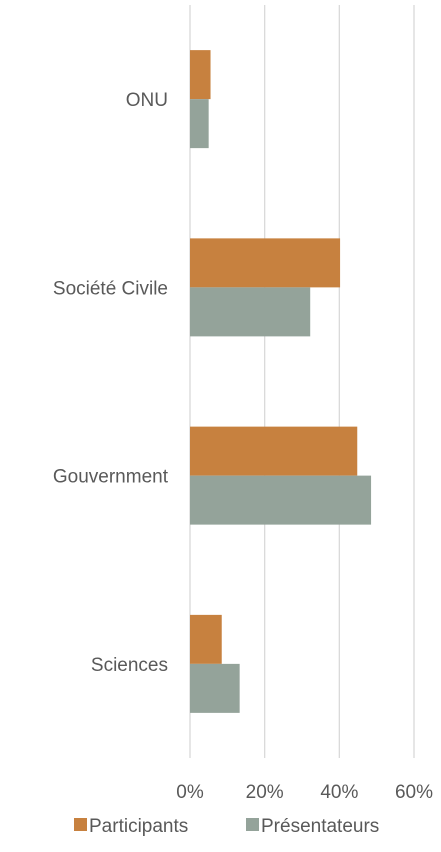 The height and width of the screenshot is (852, 441). Describe the element at coordinates (80, 824) in the screenshot. I see `legend-swatch-participants` at that location.